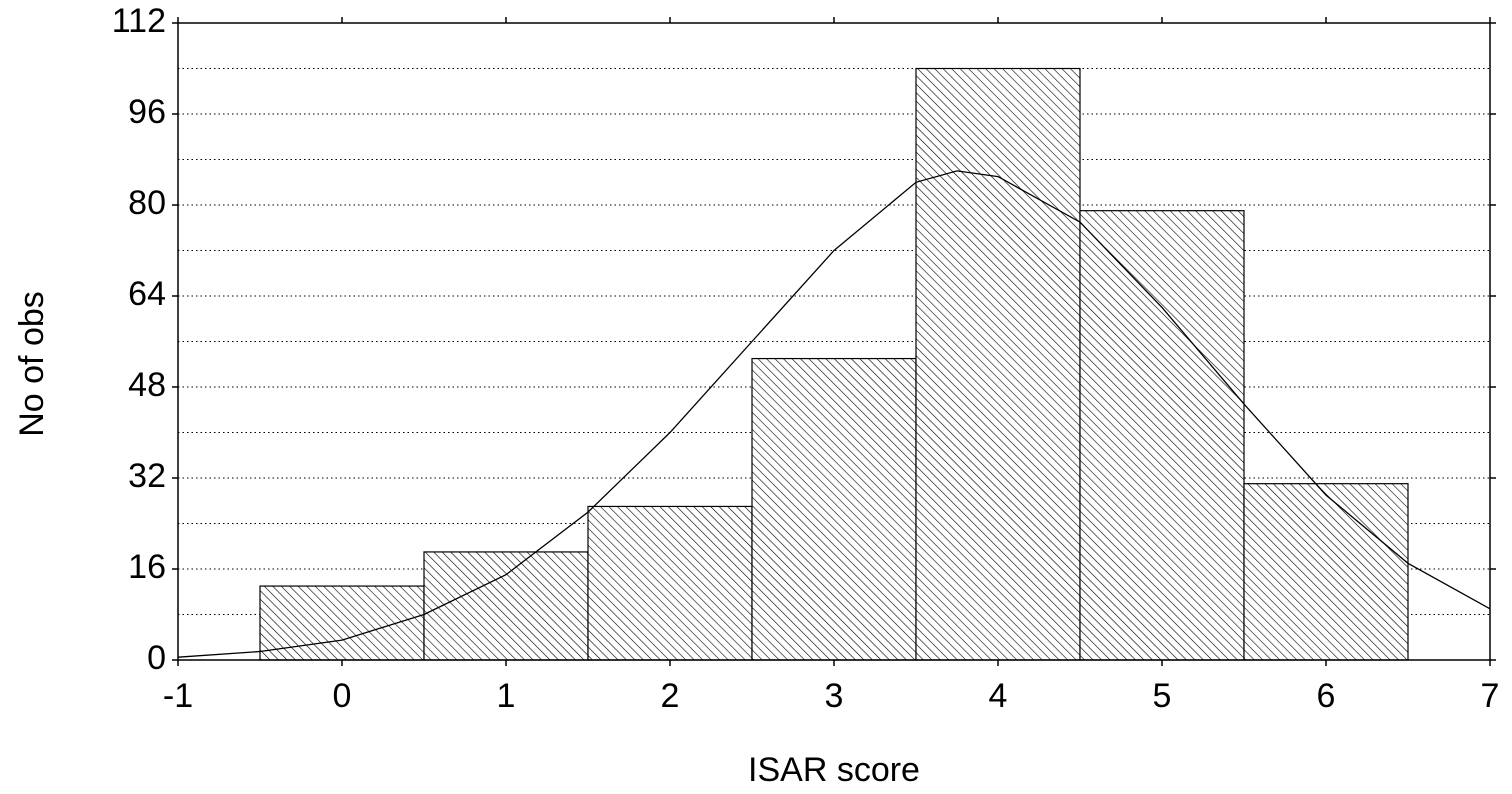  I want to click on x-tick-label: -1, so click(178, 696).